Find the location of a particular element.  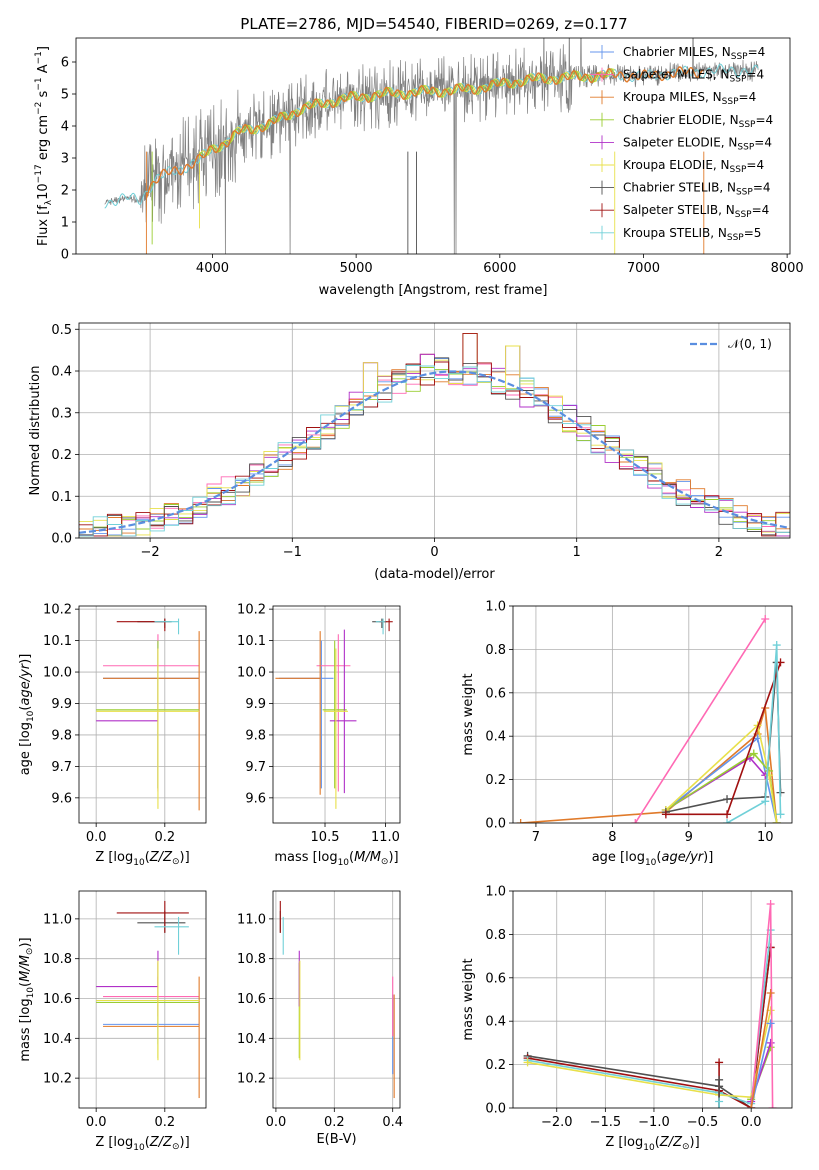

normal-curve is located at coordinates (434, 452).